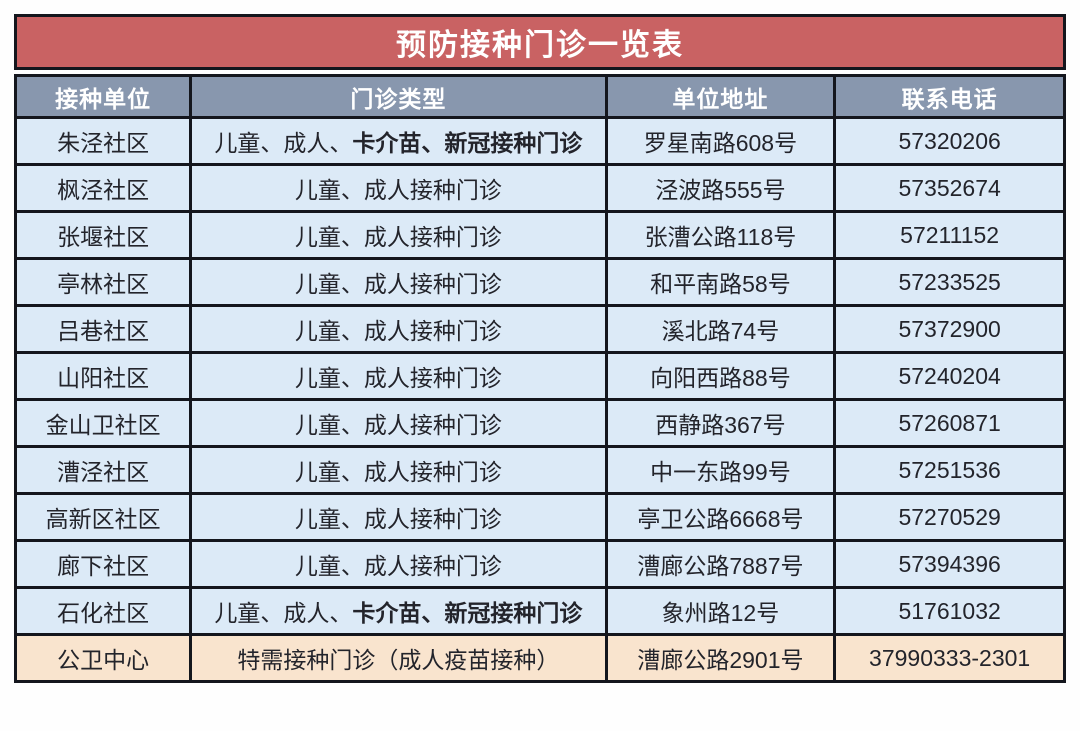  I want to click on cell-unit: 高新区社区, so click(103, 517).